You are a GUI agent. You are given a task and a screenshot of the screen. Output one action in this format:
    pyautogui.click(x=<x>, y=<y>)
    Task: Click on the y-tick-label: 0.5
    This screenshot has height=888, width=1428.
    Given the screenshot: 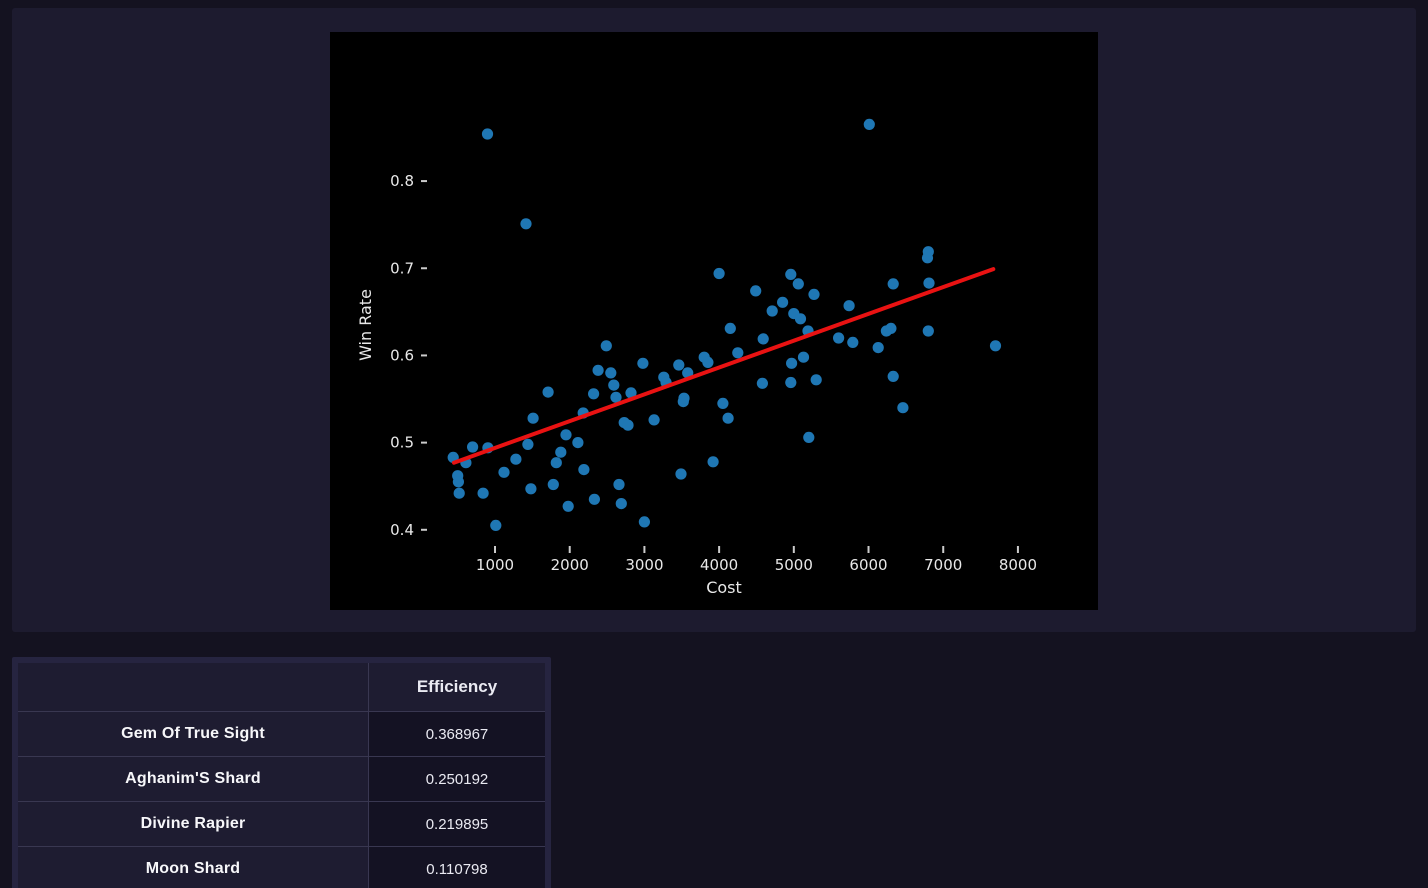 What is the action you would take?
    pyautogui.click(x=402, y=443)
    